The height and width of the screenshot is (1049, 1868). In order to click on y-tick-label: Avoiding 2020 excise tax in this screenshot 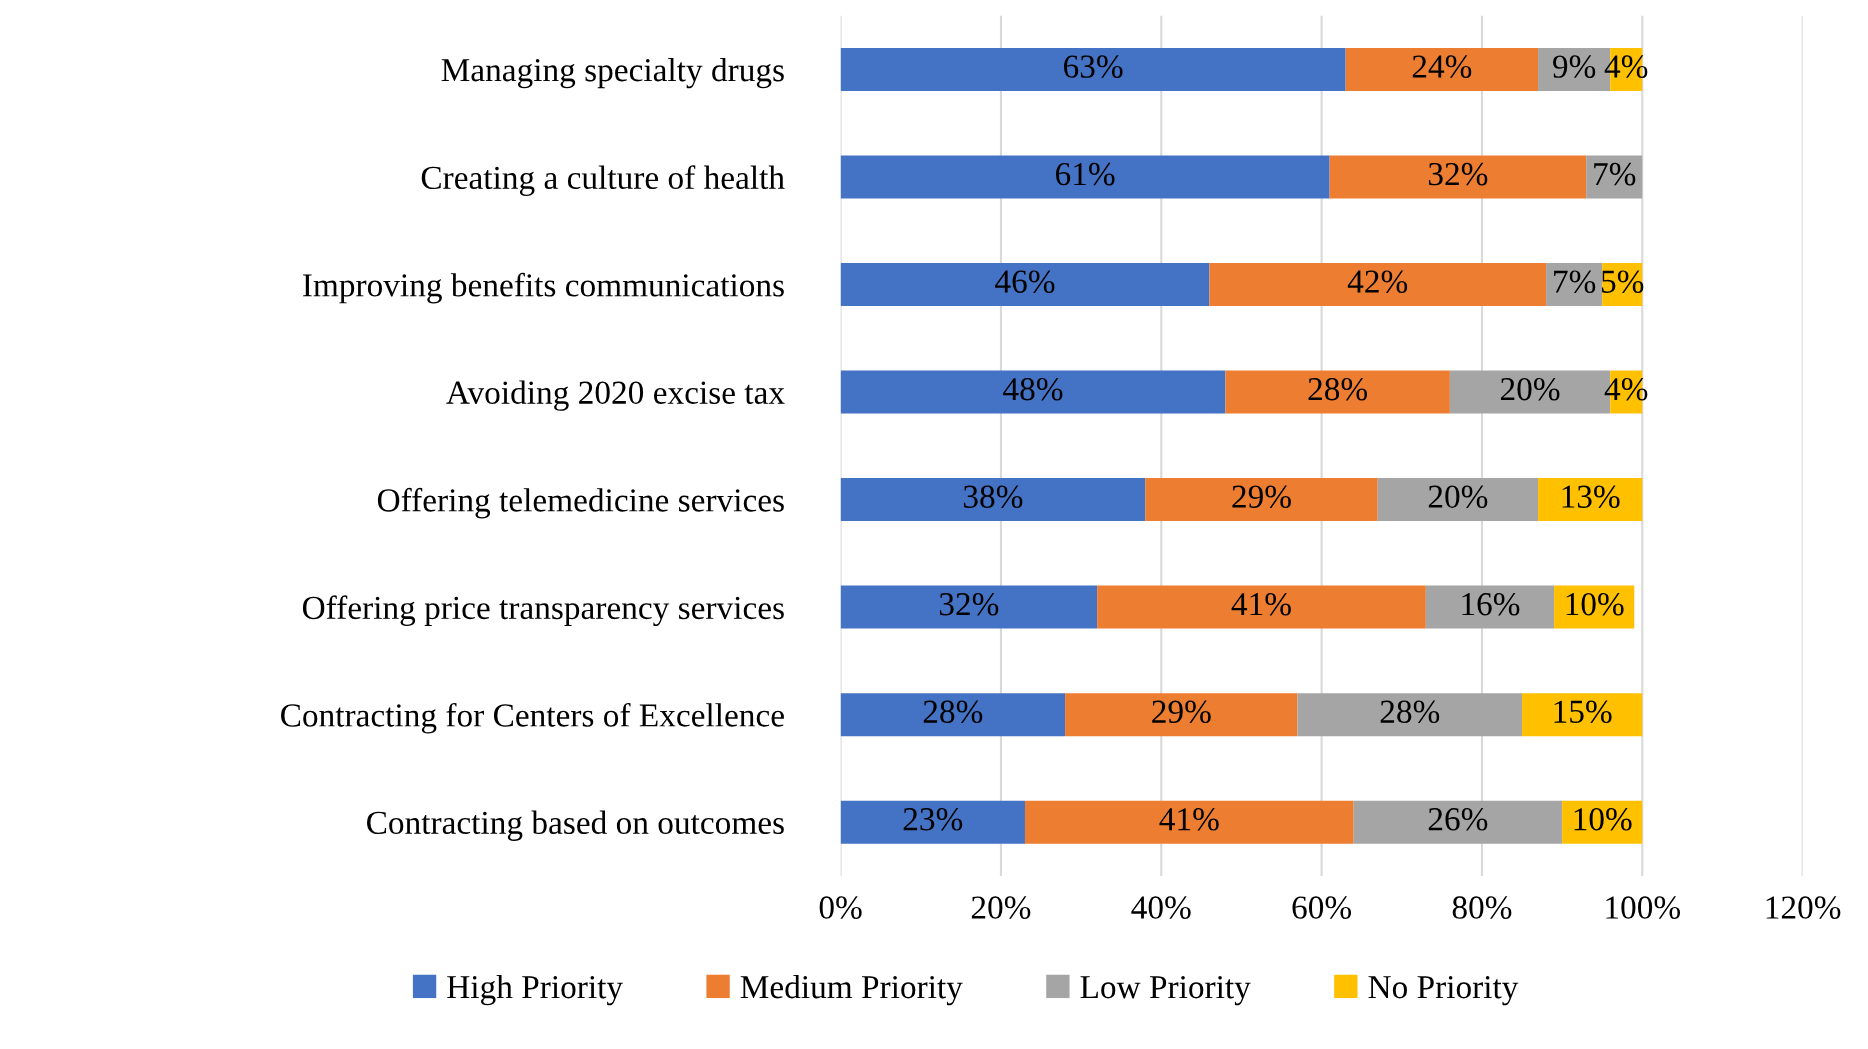, I will do `click(615, 395)`.